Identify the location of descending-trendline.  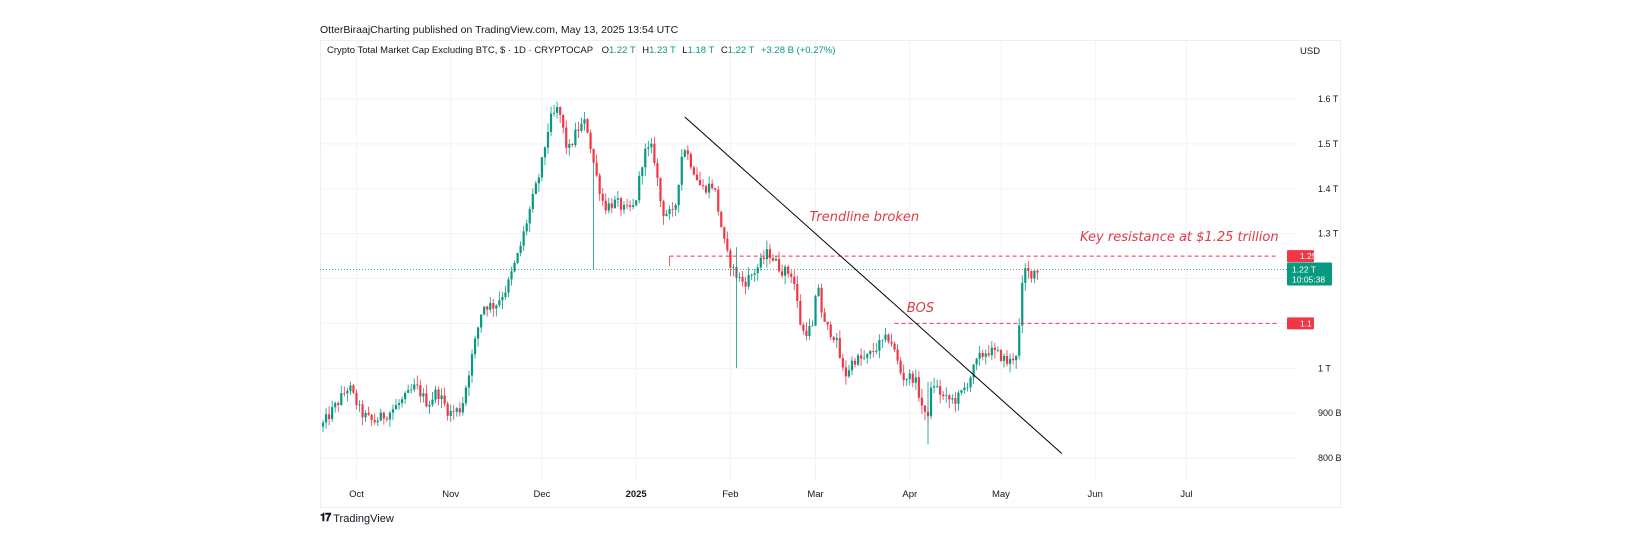
(873, 285).